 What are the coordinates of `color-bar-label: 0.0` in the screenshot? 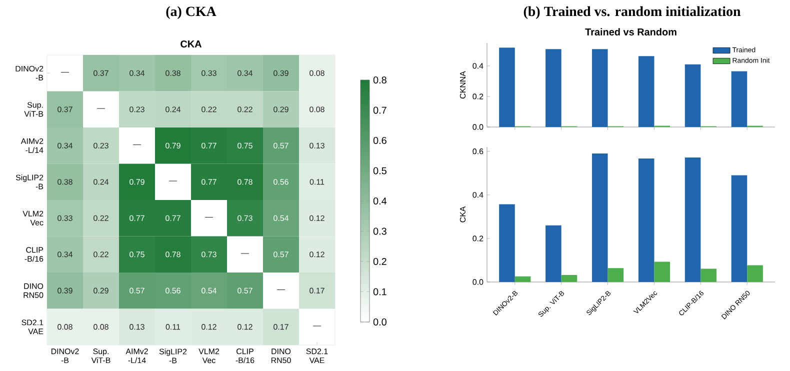 It's located at (379, 322).